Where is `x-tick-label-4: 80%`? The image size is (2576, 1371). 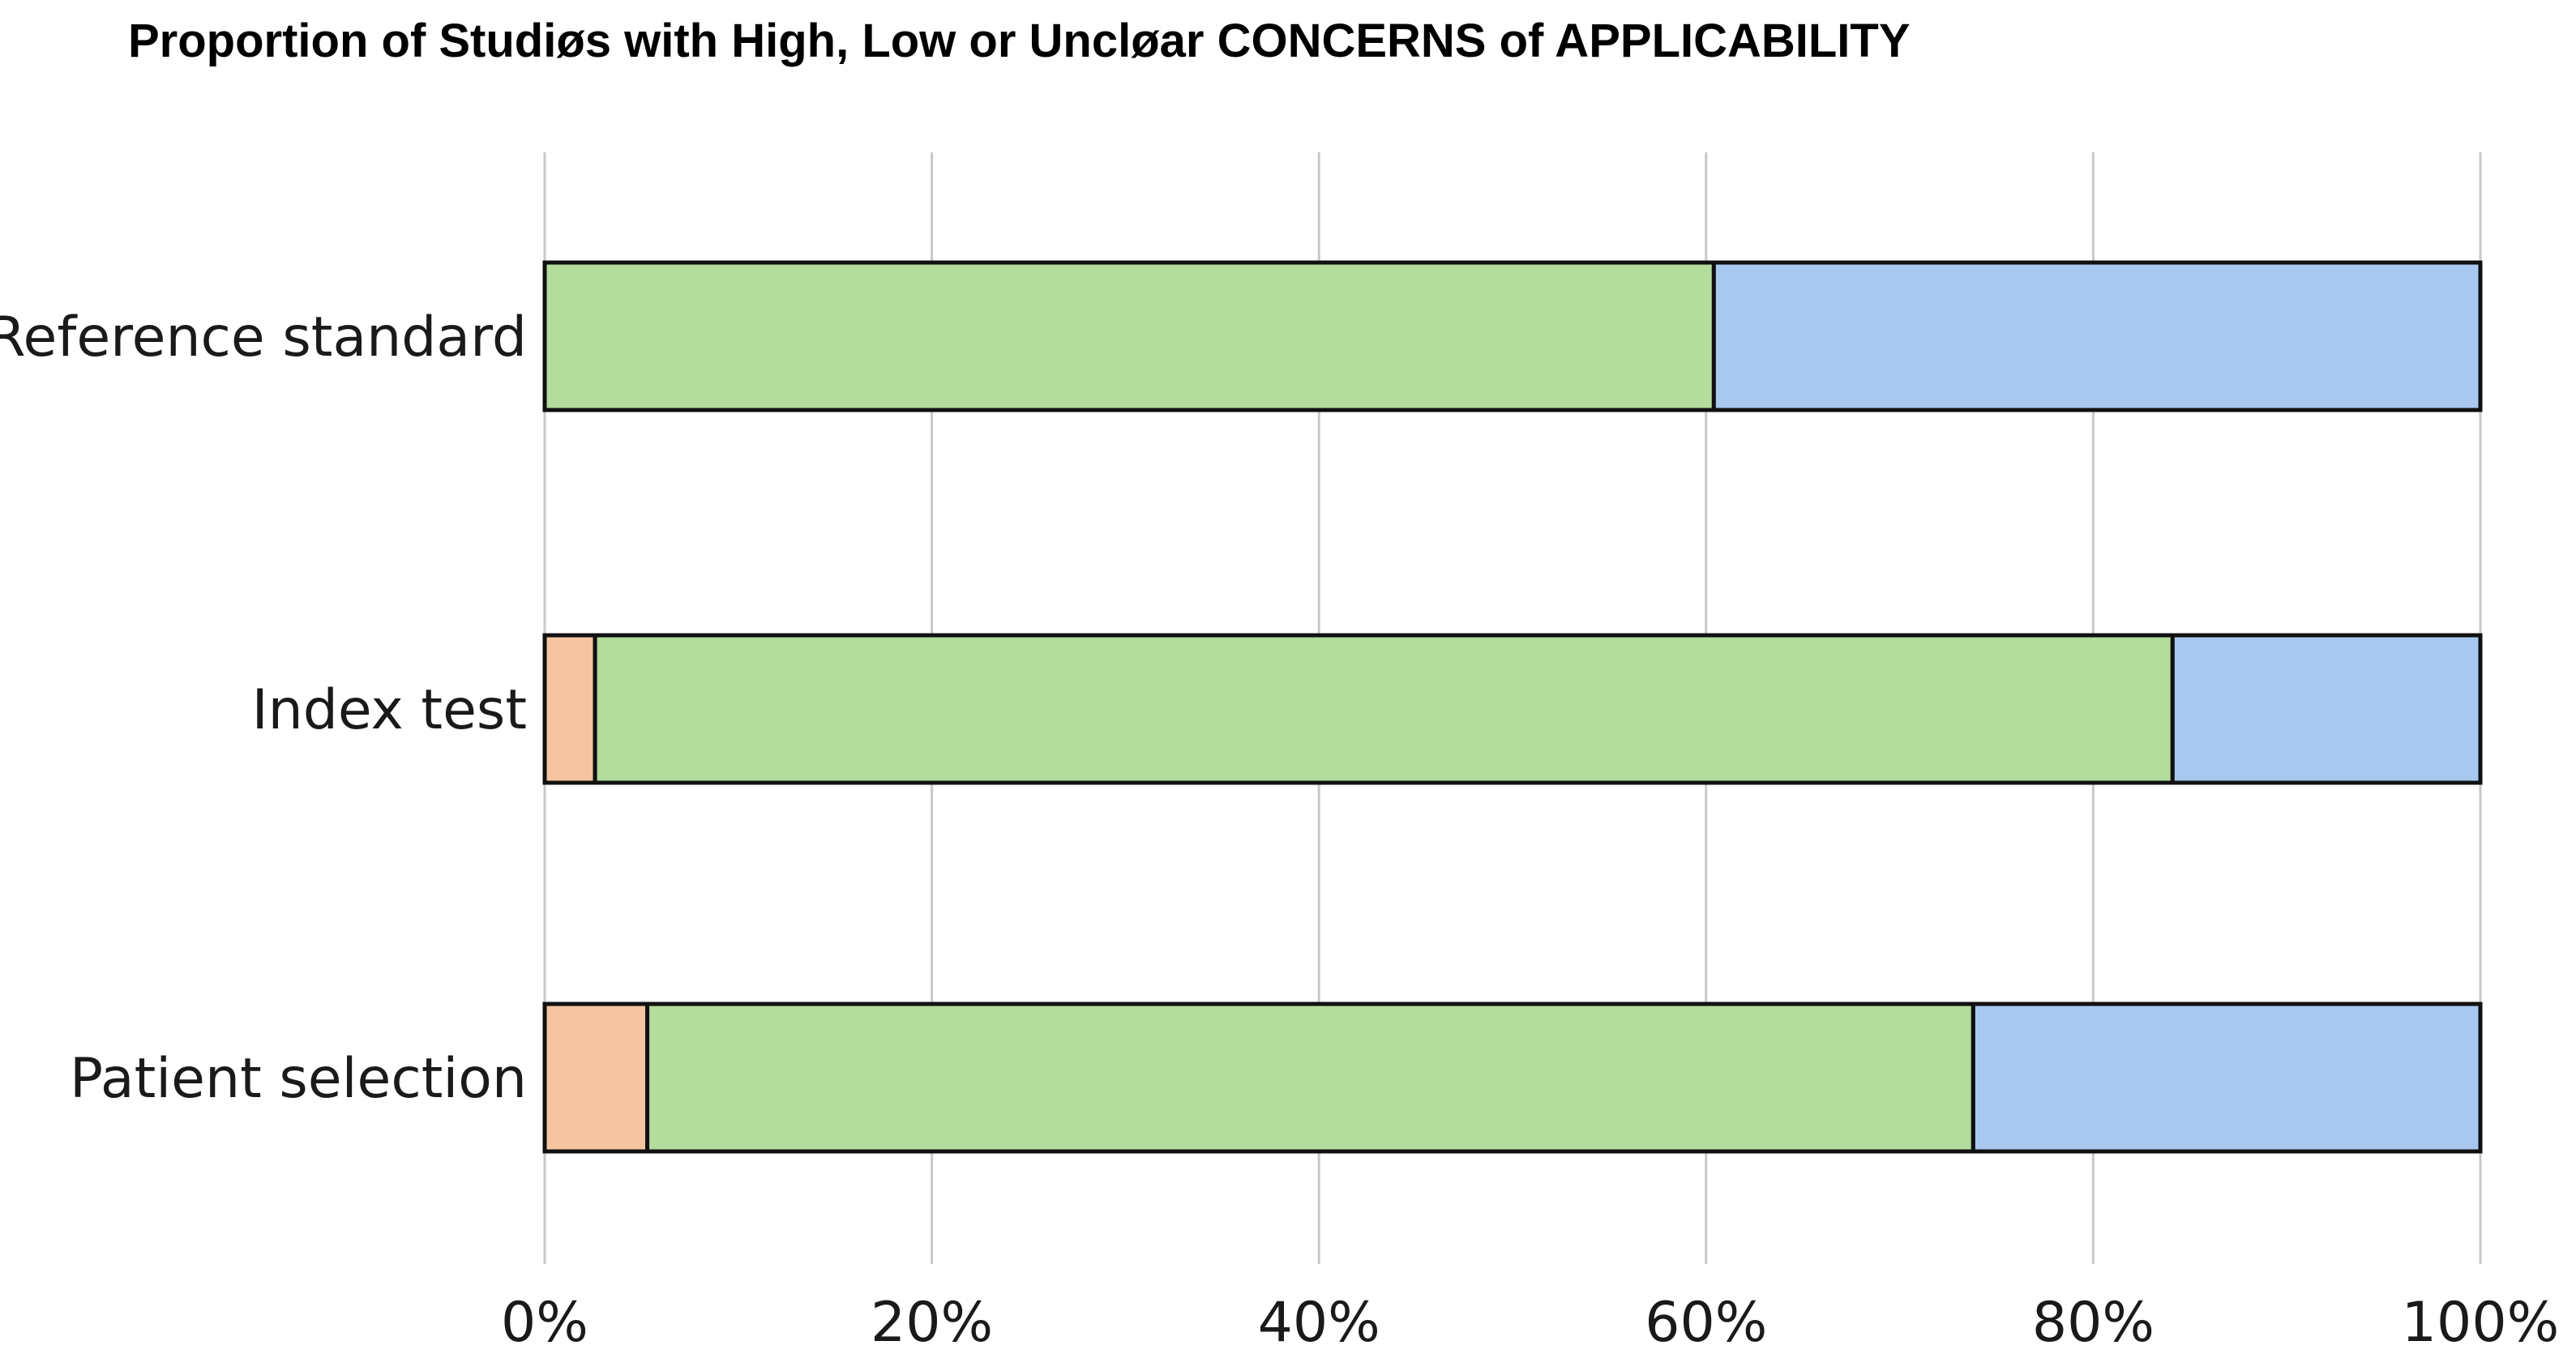
x-tick-label-4: 80% is located at coordinates (2093, 1323).